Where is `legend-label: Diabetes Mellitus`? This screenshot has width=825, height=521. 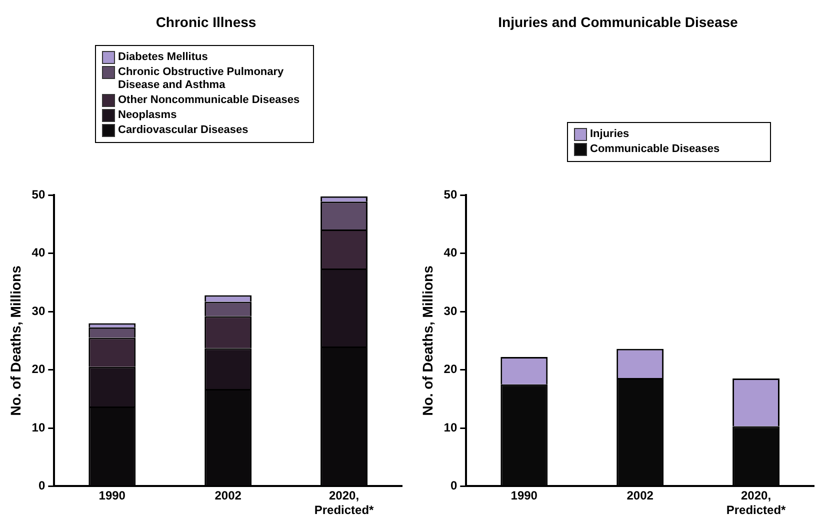
legend-label: Diabetes Mellitus is located at coordinates (163, 57).